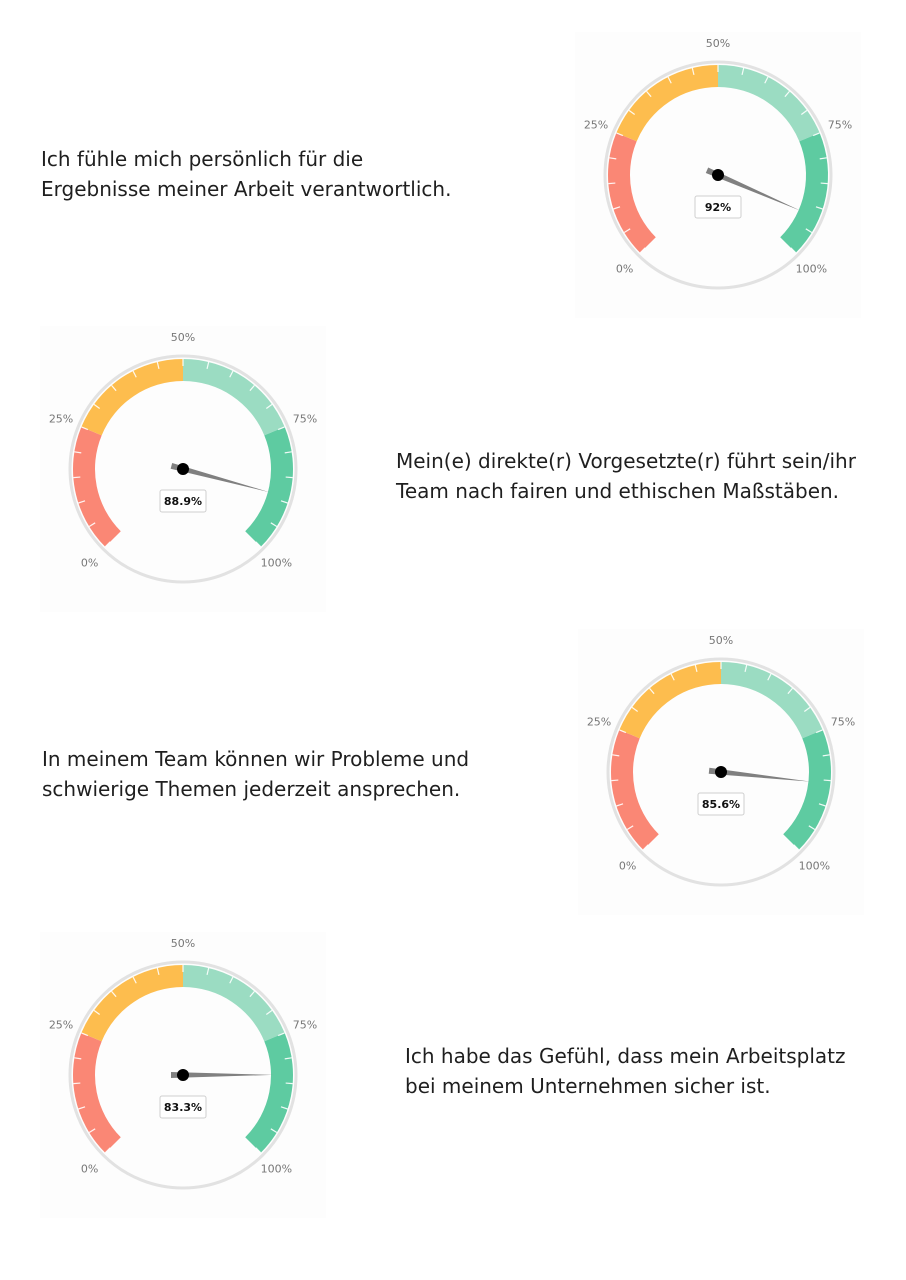 The height and width of the screenshot is (1280, 906). Describe the element at coordinates (721, 640) in the screenshot. I see `gauge-3-tick-label: 50%` at that location.